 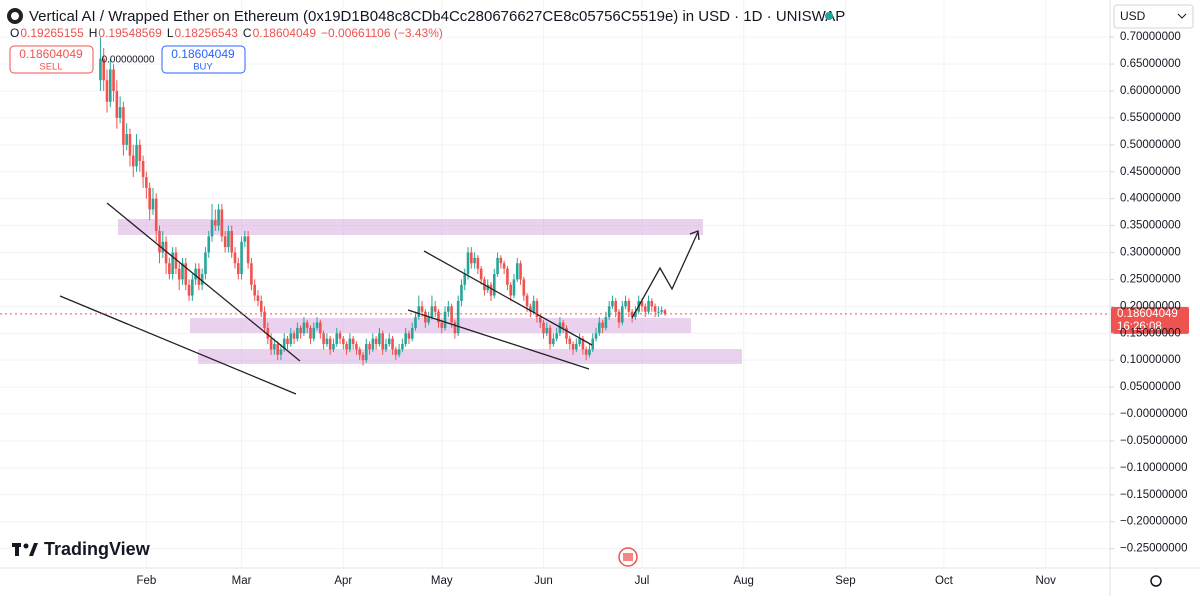 What do you see at coordinates (128, 60) in the screenshot?
I see `spread: 0.00000000` at bounding box center [128, 60].